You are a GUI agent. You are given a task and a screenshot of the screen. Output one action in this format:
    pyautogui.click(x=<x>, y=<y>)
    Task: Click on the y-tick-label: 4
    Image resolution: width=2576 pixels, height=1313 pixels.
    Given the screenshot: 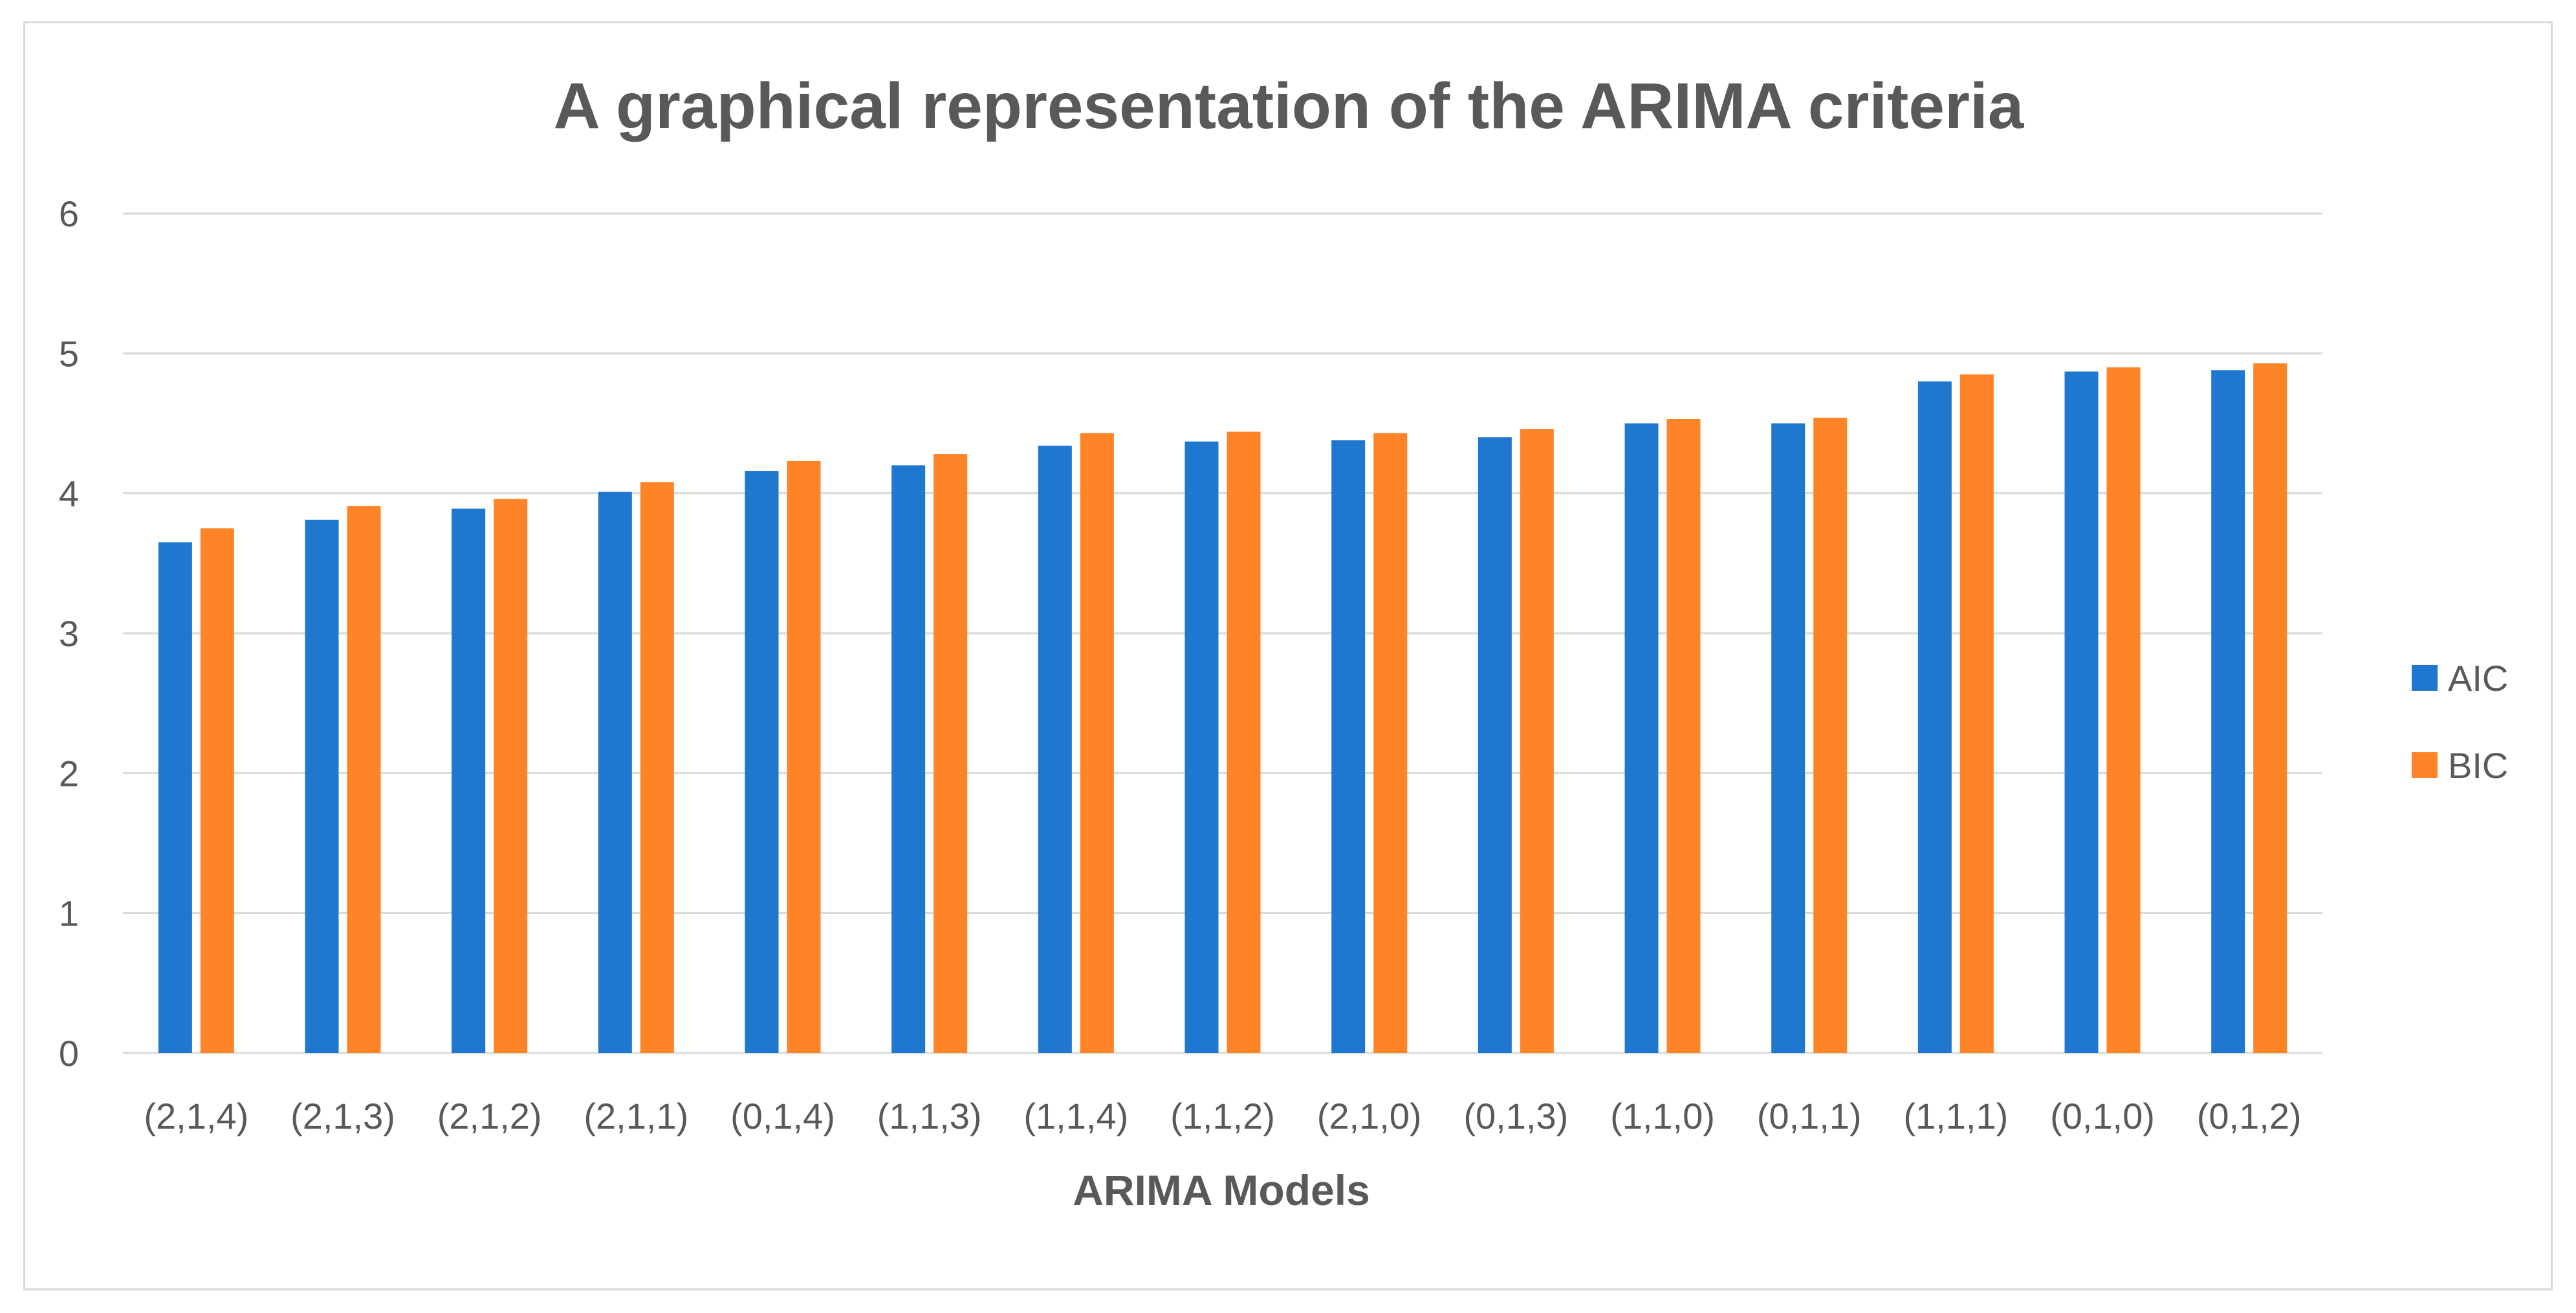 What is the action you would take?
    pyautogui.click(x=69, y=493)
    